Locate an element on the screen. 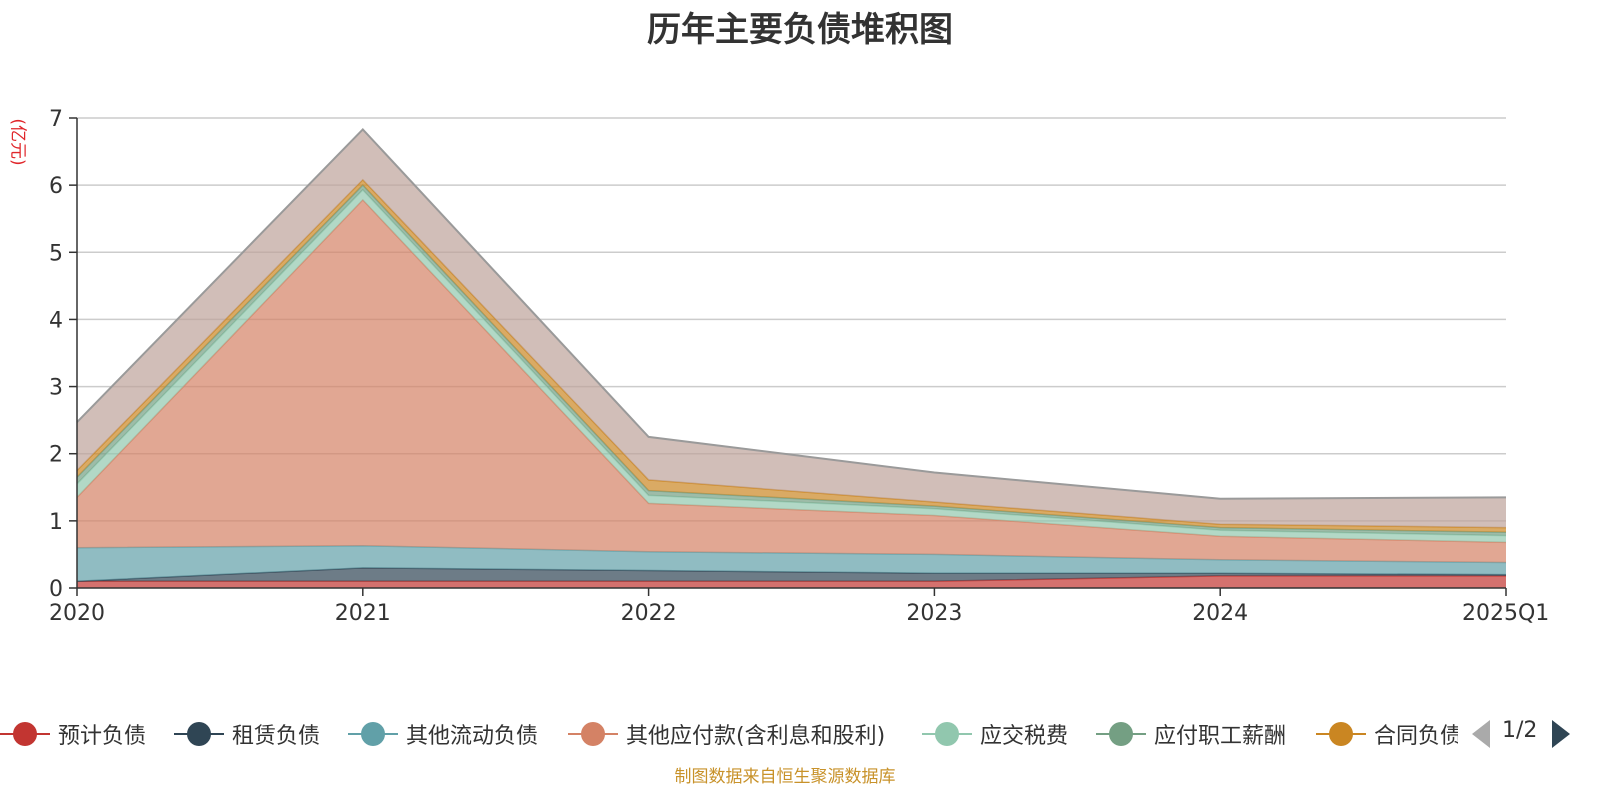 The height and width of the screenshot is (800, 1600). legend-label: 其他流动负债 is located at coordinates (472, 736).